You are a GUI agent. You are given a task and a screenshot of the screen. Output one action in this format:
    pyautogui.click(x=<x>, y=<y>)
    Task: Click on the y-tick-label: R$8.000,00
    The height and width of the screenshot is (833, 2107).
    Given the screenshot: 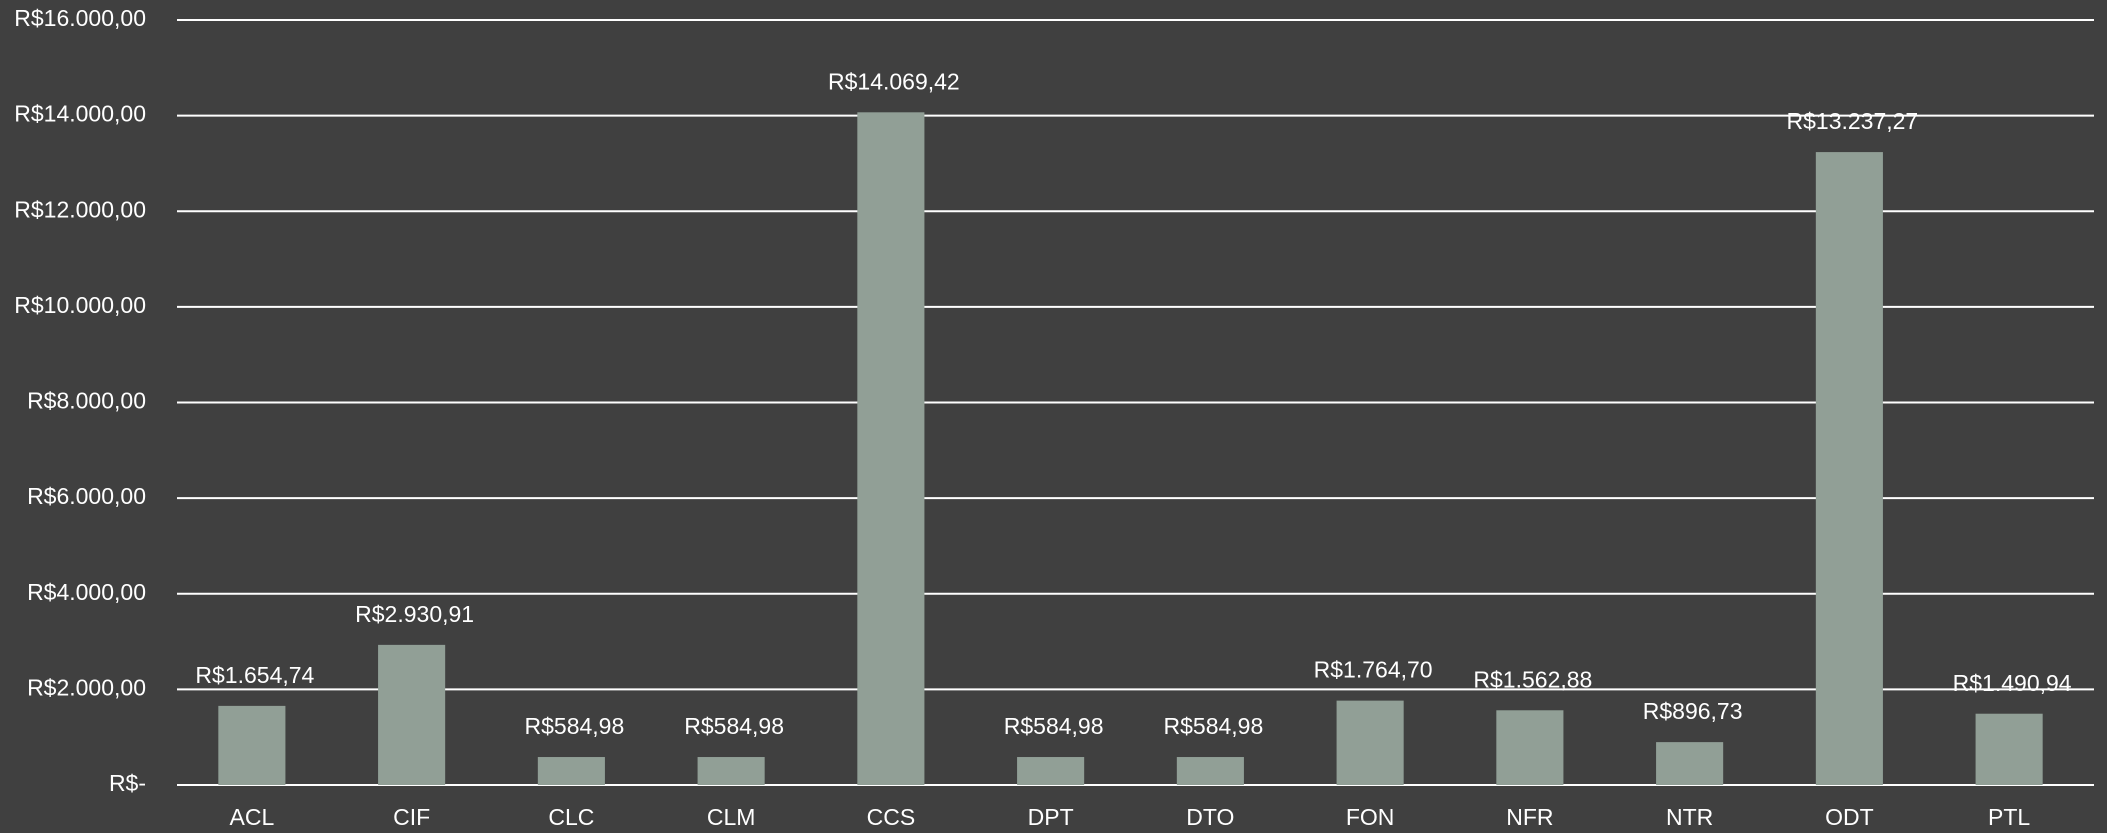 What is the action you would take?
    pyautogui.click(x=86, y=401)
    